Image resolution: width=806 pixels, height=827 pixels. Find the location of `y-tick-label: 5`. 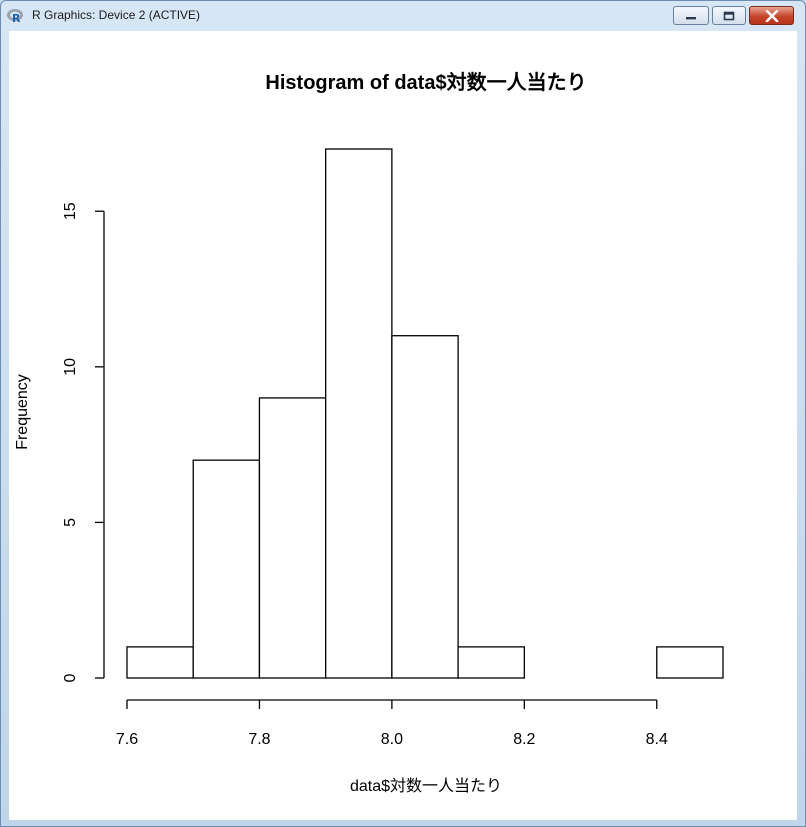

y-tick-label: 5 is located at coordinates (70, 522).